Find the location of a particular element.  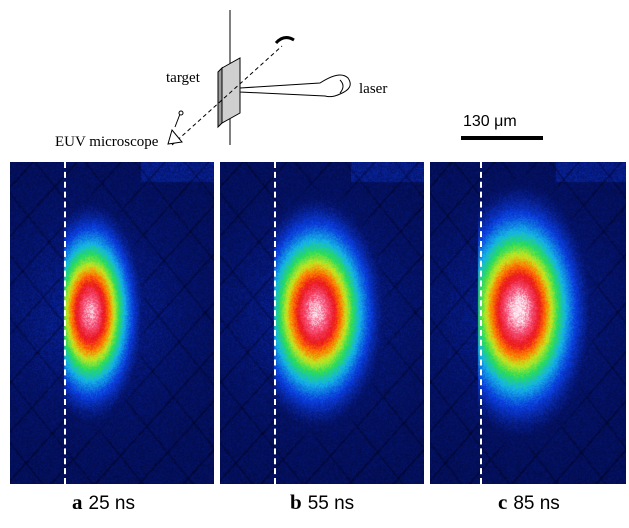

target-label: target is located at coordinates (183, 78).